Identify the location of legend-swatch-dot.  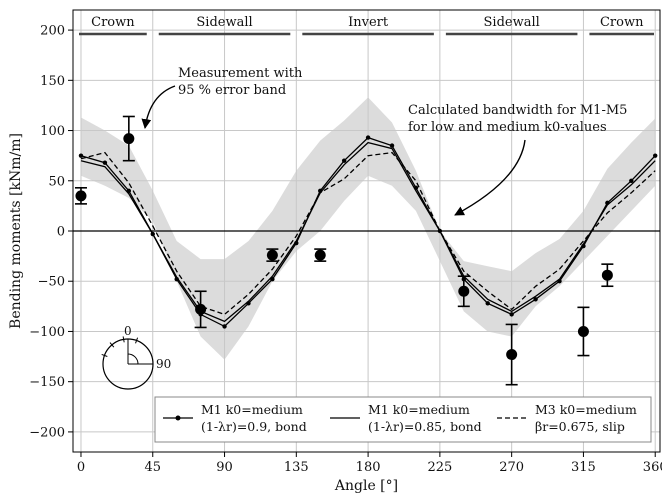
(178, 418).